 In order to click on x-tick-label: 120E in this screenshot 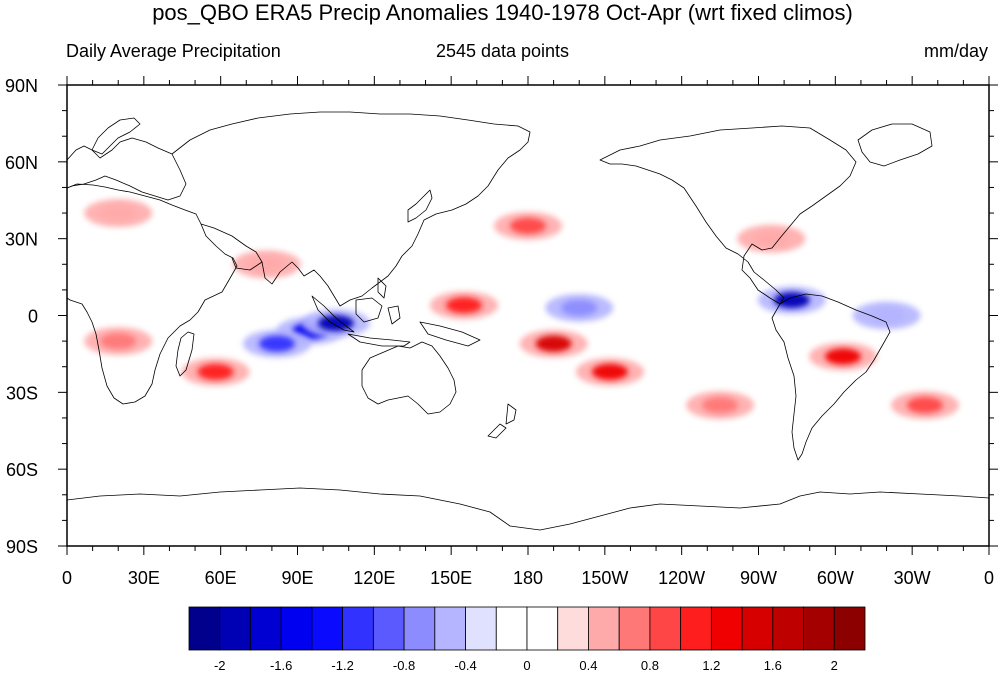, I will do `click(374, 578)`.